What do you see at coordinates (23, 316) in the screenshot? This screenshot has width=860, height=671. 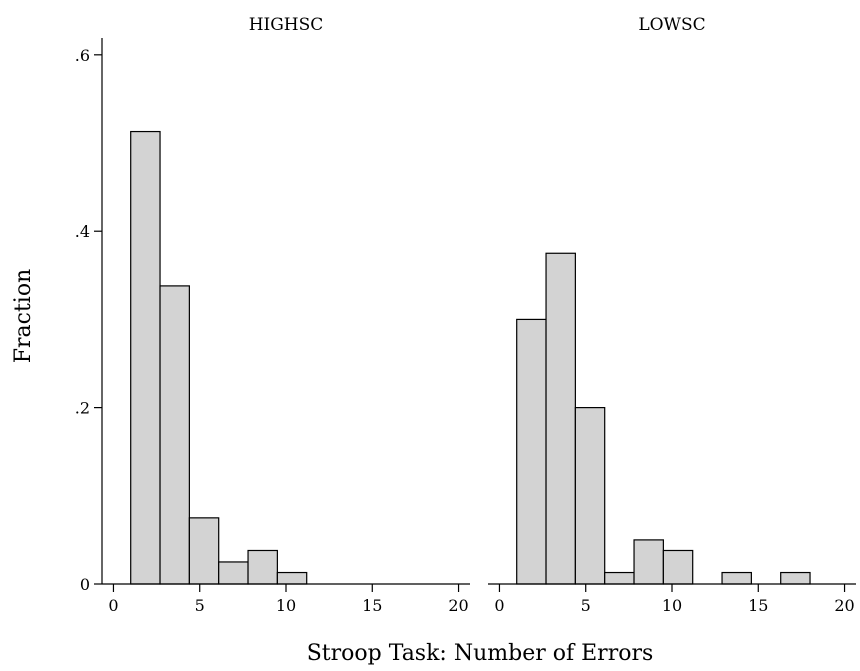 I see `y-axis-title: Fraction` at bounding box center [23, 316].